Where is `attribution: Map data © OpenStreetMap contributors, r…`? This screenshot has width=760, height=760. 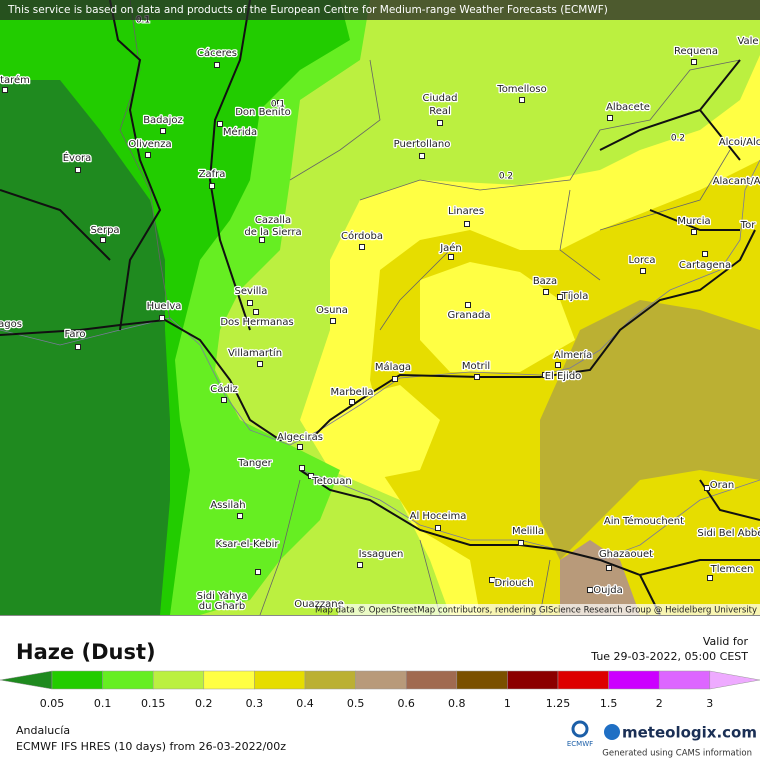 attribution: Map data © OpenStreetMap contributors, r… is located at coordinates (536, 611).